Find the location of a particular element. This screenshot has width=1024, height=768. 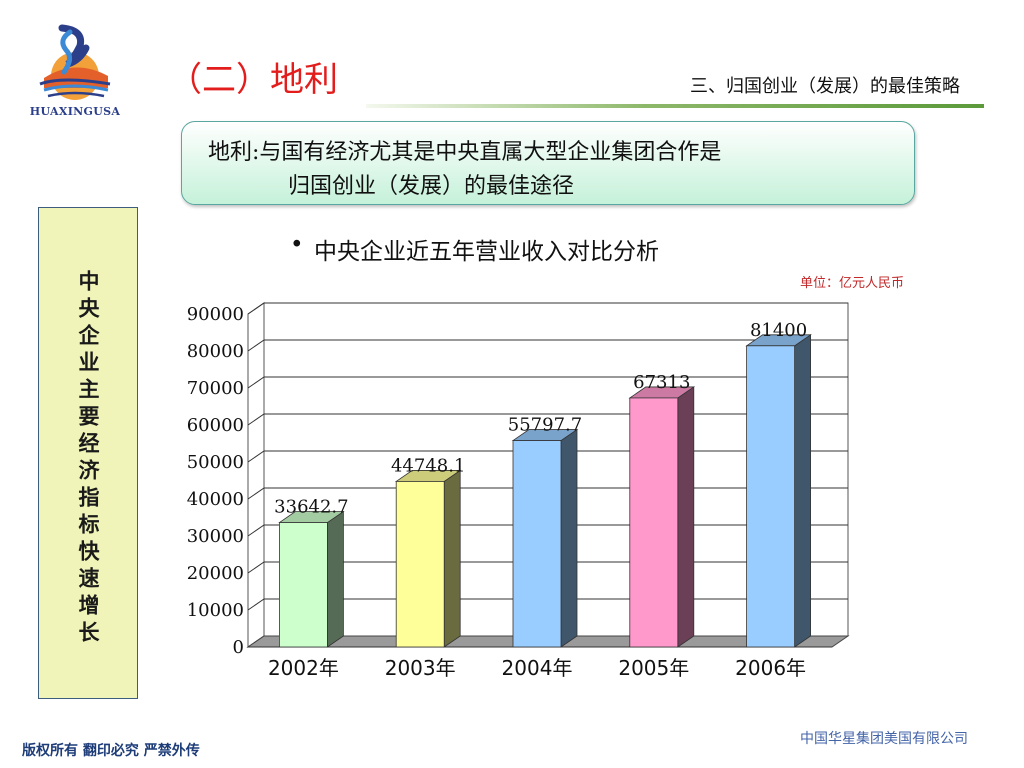

data-label: 33642.7 is located at coordinates (311, 507).